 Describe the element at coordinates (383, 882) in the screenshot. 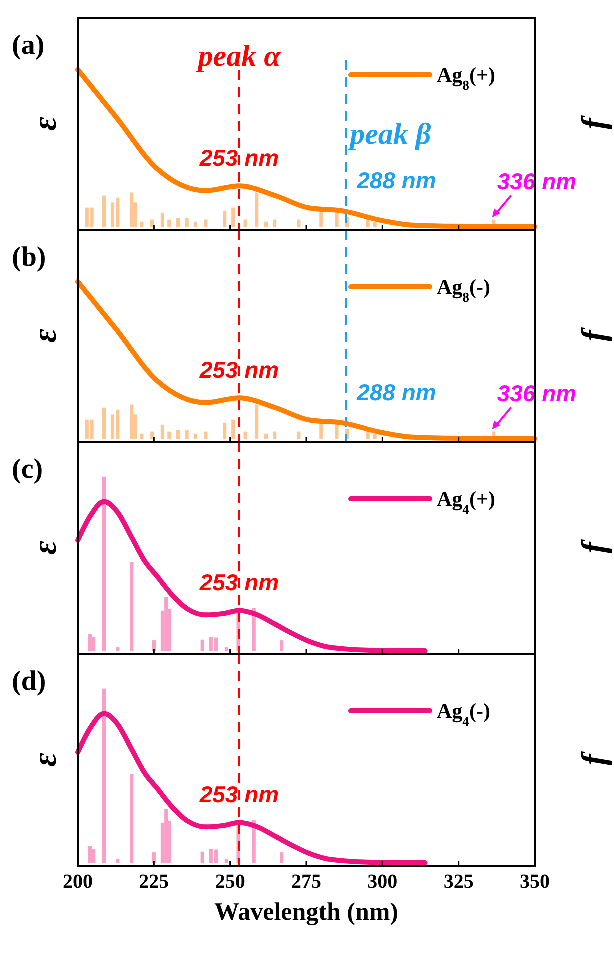

I see `x-tick-label: 300` at that location.